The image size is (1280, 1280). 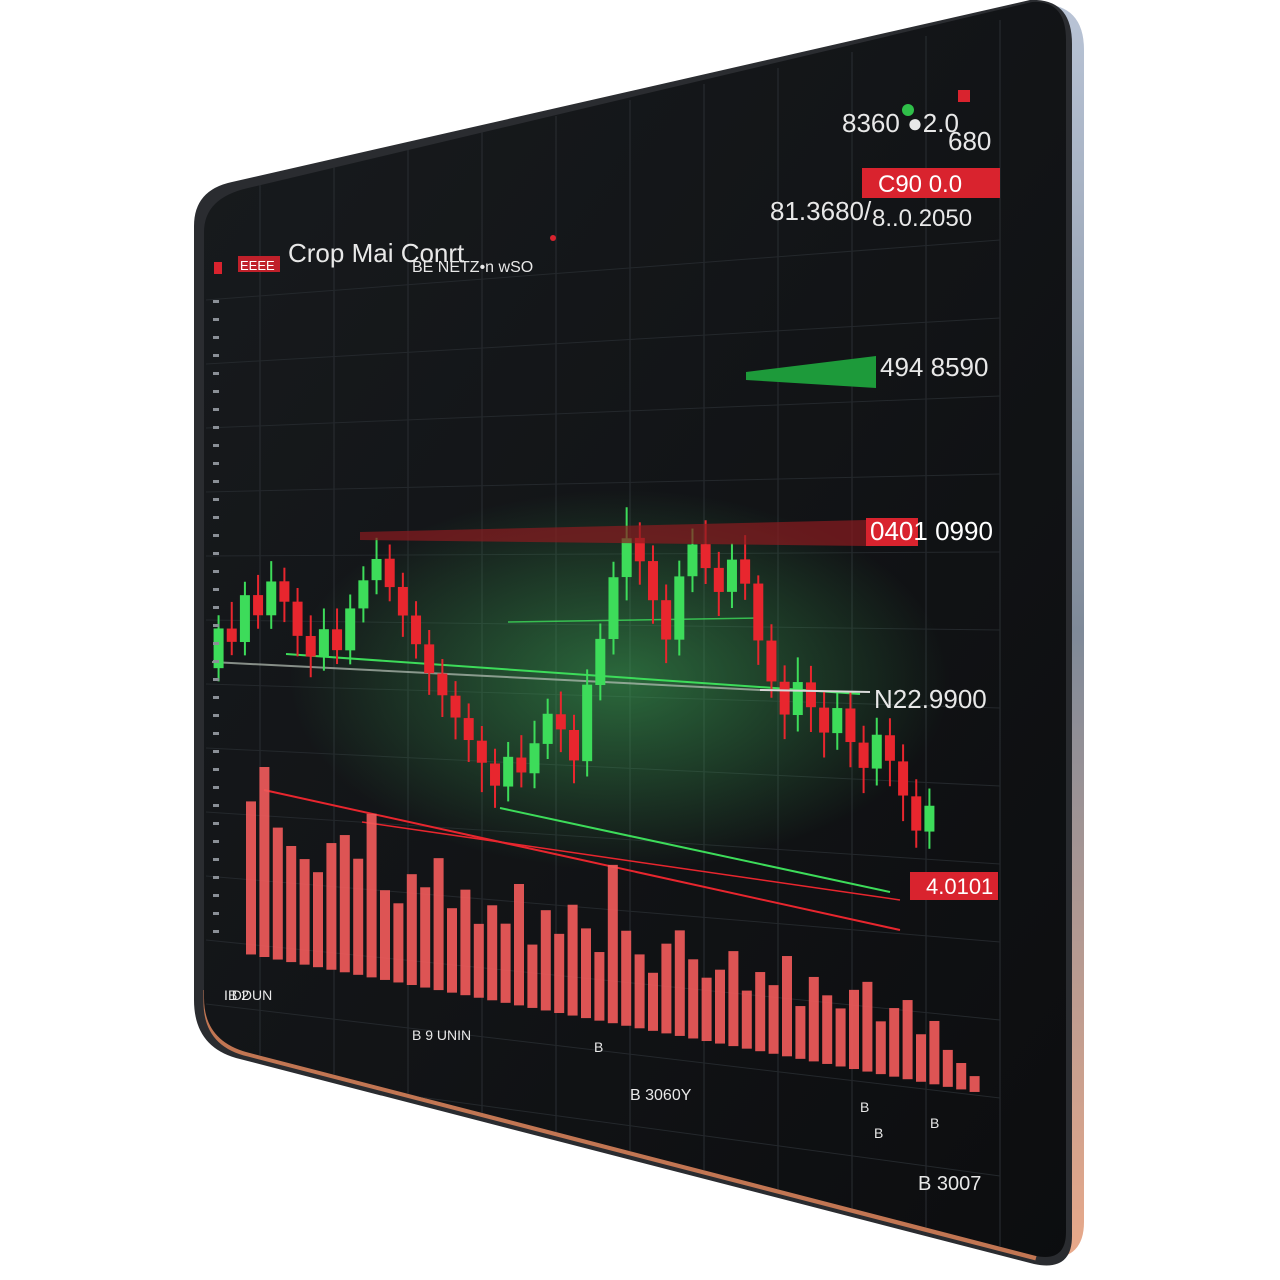 I want to click on ticker-tag-label: C90 0.0, so click(x=920, y=184).